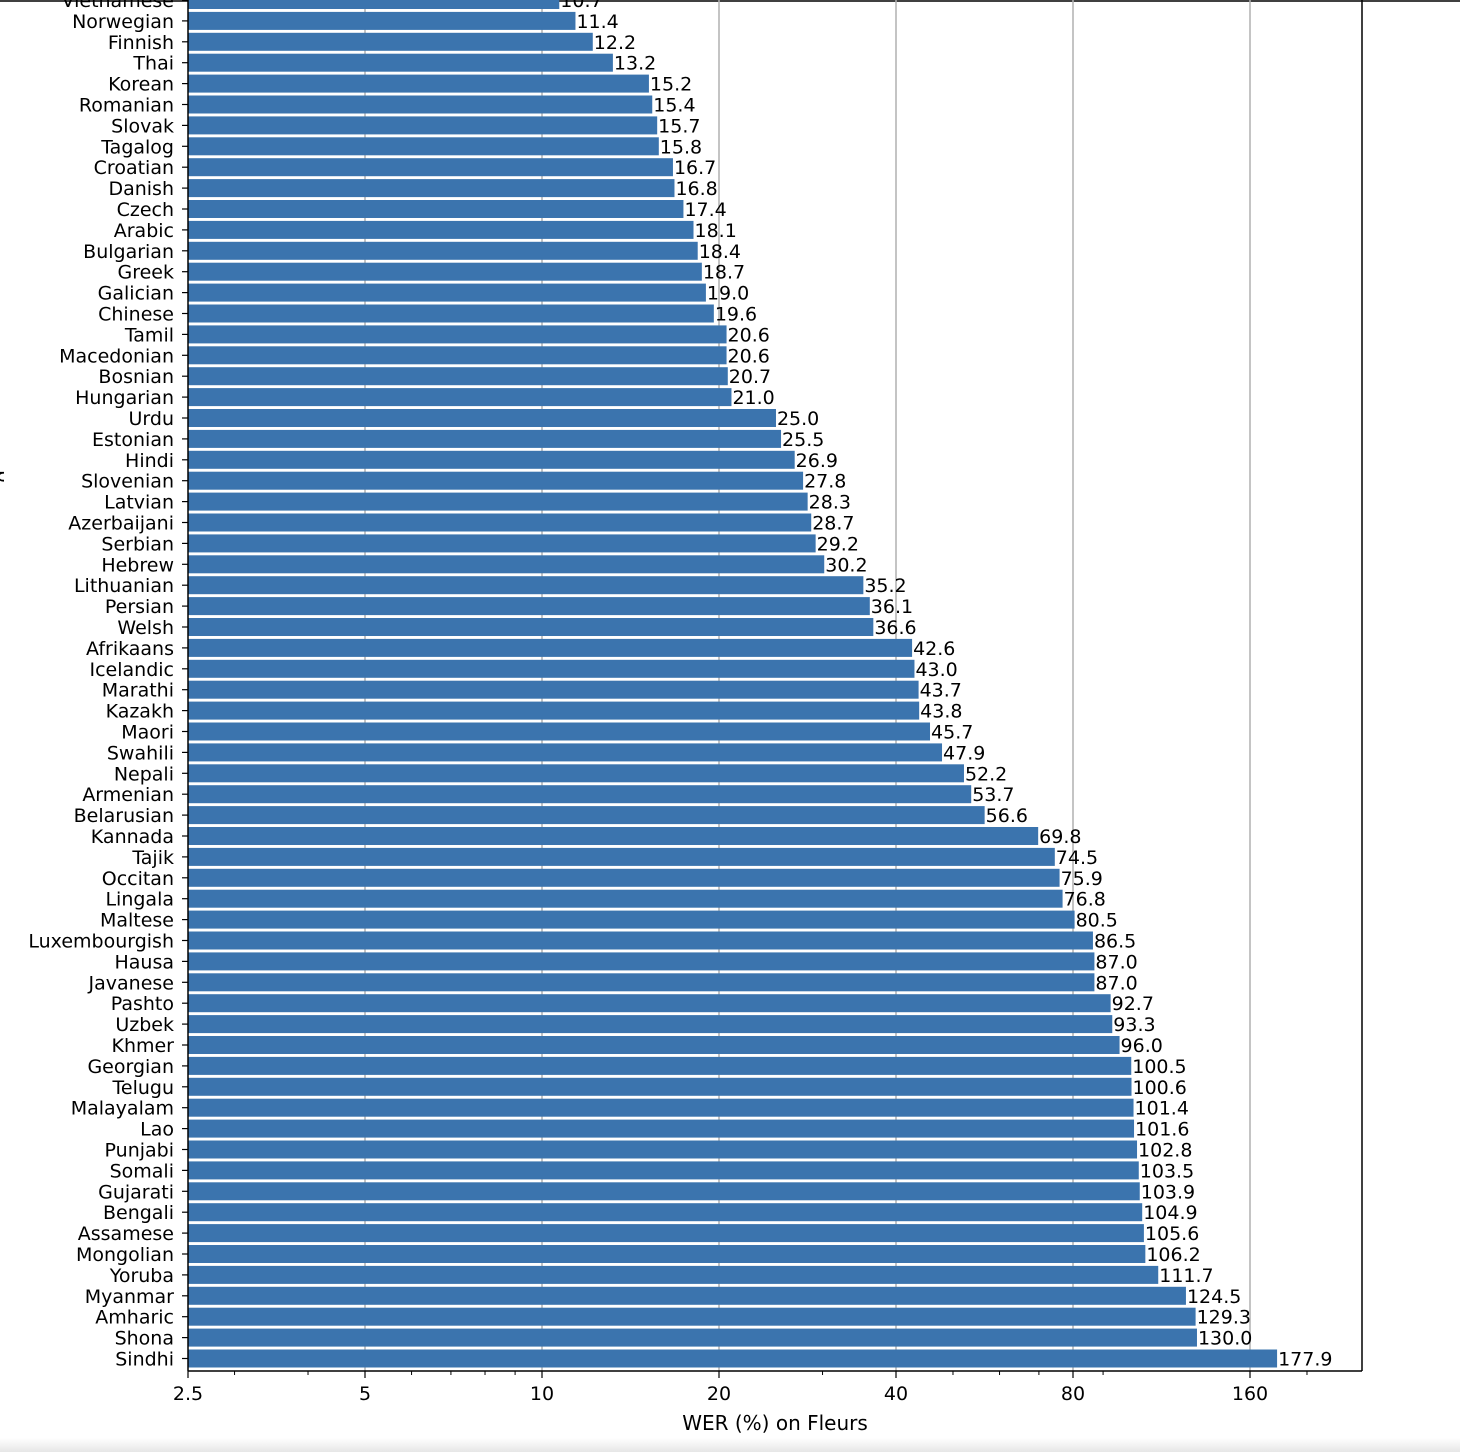 This screenshot has width=1460, height=1452. I want to click on category-label: Greek, so click(146, 273).